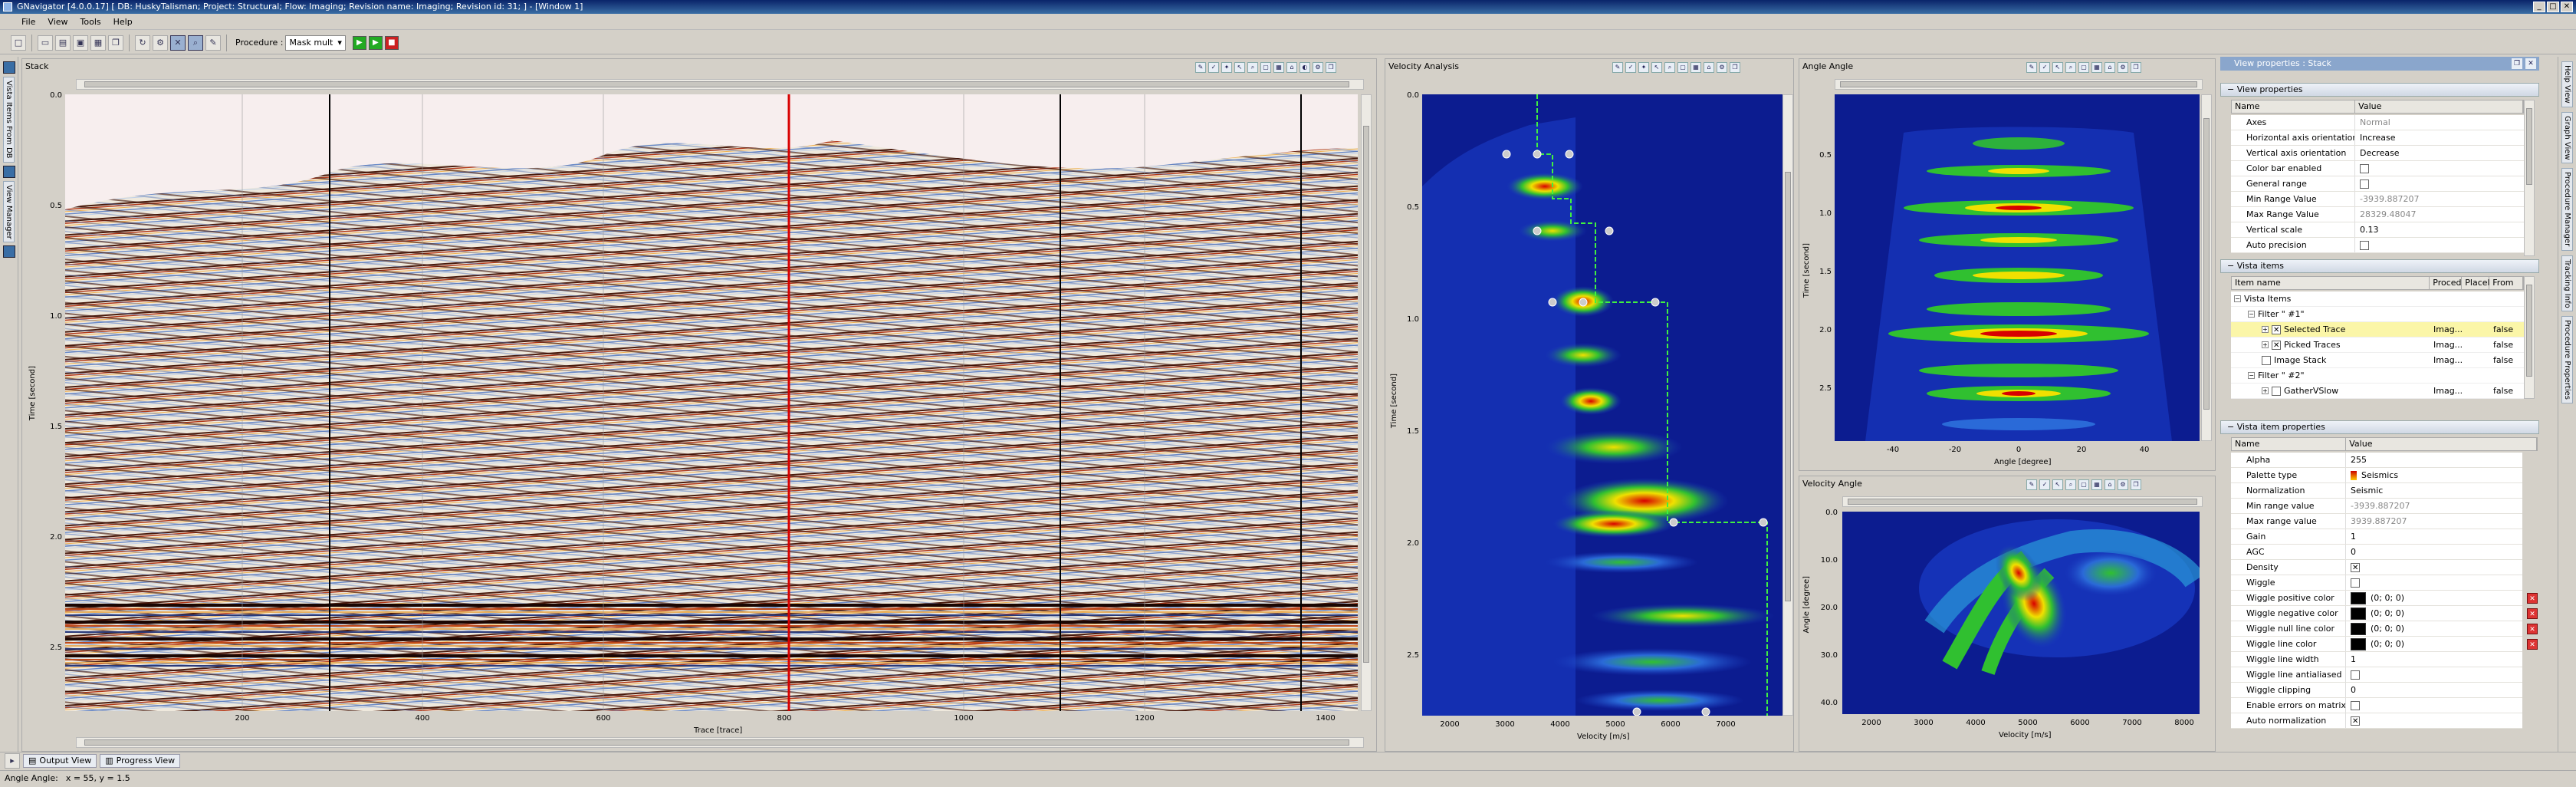 The image size is (2576, 787). What do you see at coordinates (359, 42) in the screenshot?
I see `run-icon: ▶` at bounding box center [359, 42].